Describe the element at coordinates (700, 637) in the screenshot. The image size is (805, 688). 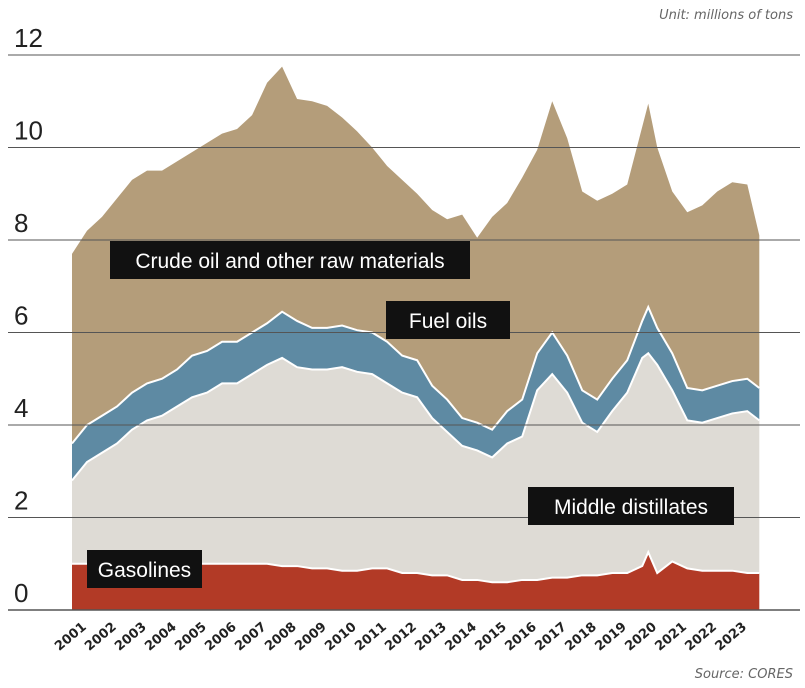
I see `x-tick-label: 2022` at that location.